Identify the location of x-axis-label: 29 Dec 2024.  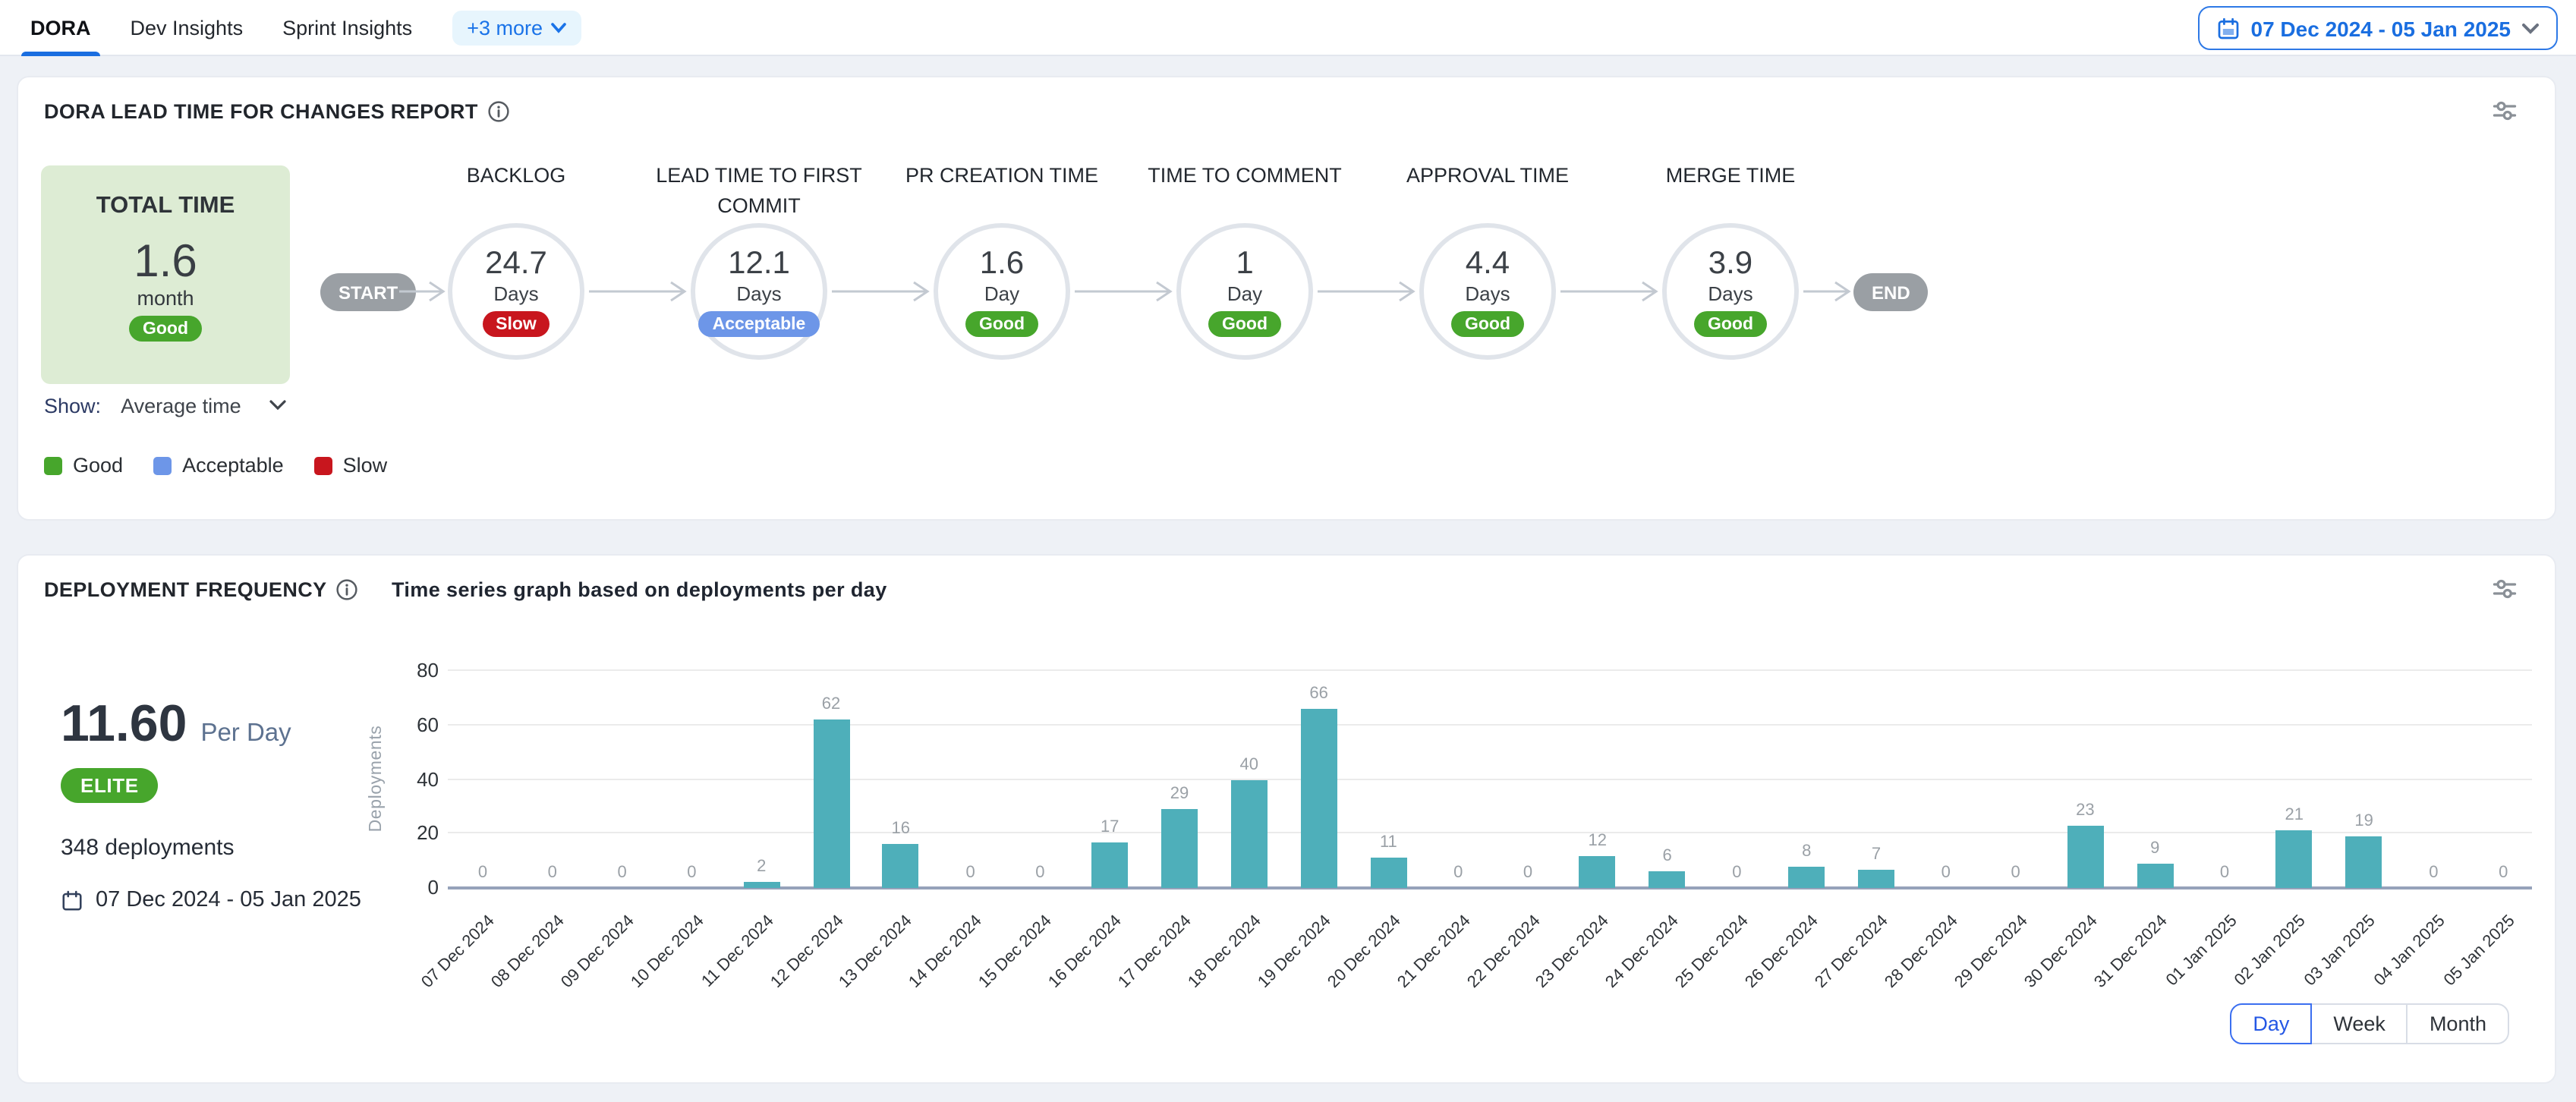
(1991, 952).